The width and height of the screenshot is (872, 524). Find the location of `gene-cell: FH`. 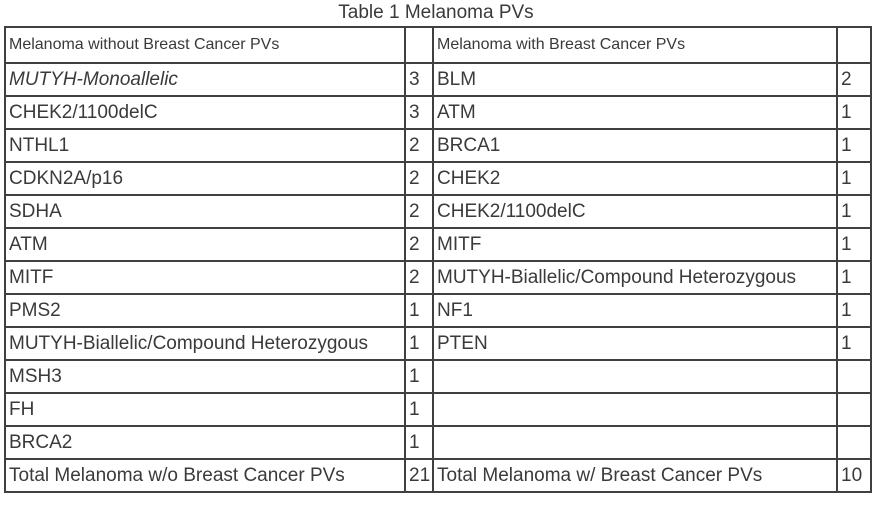

gene-cell: FH is located at coordinates (205, 409).